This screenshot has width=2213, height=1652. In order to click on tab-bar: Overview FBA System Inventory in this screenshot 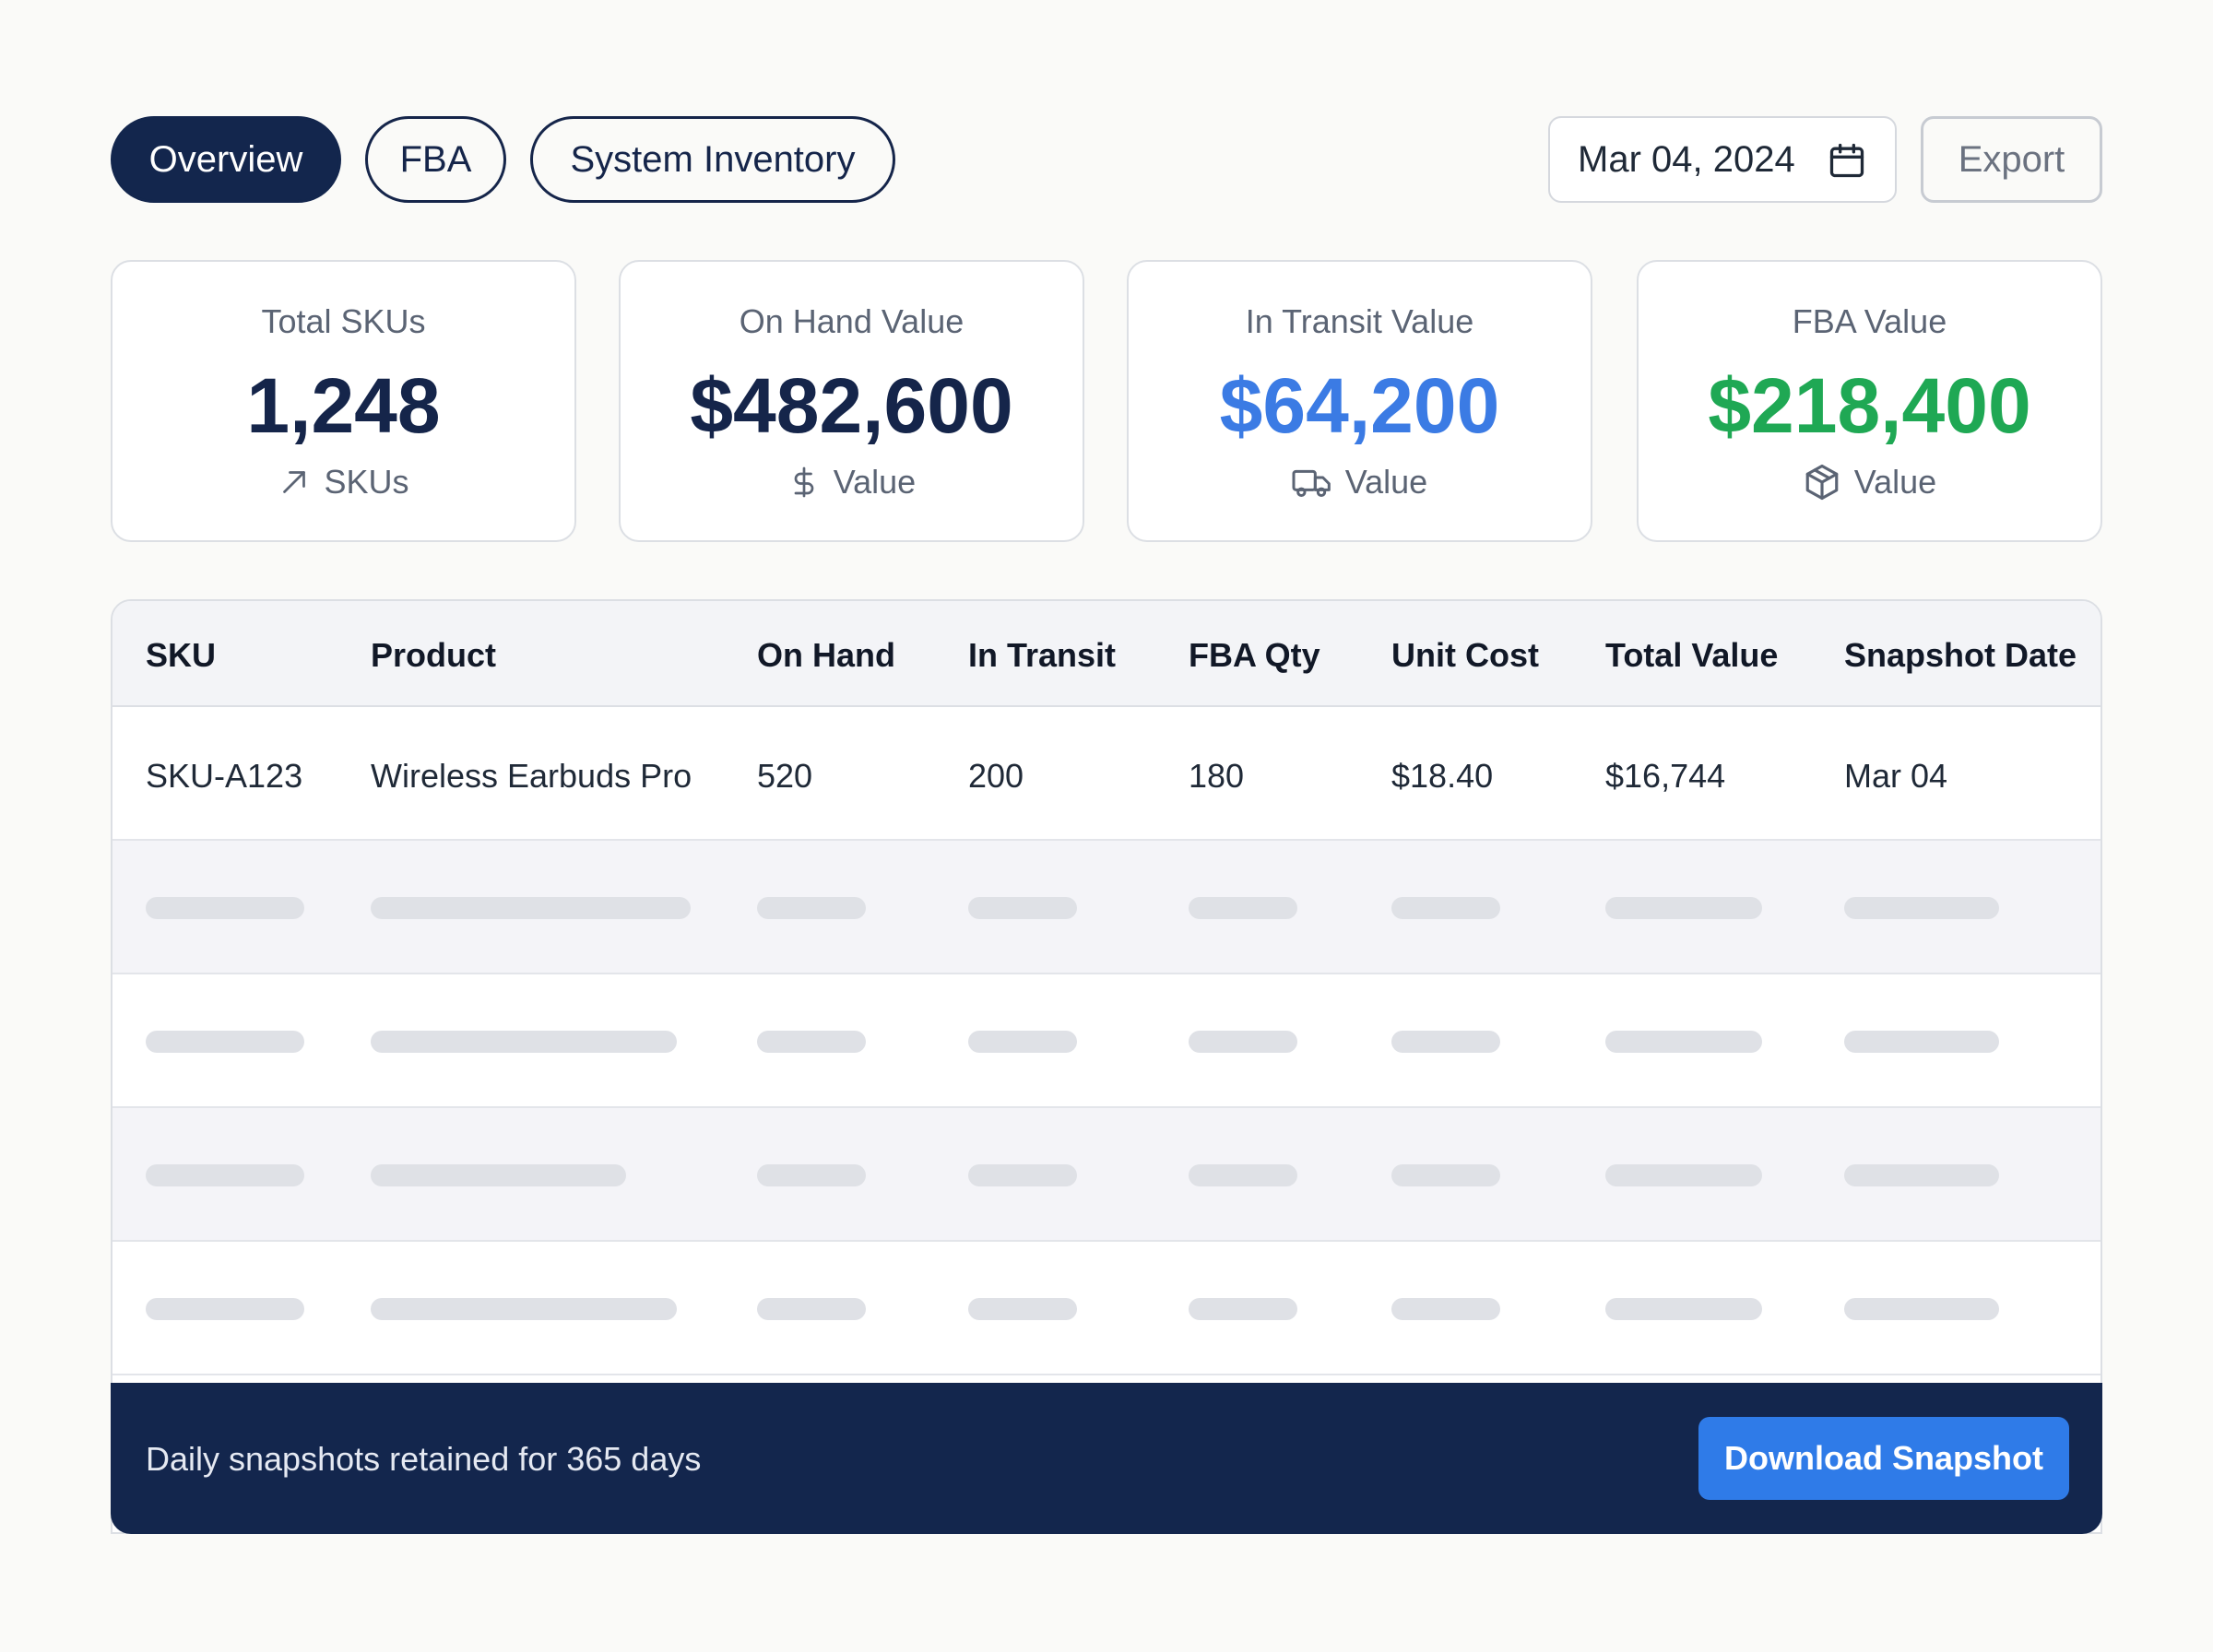, I will do `click(503, 159)`.